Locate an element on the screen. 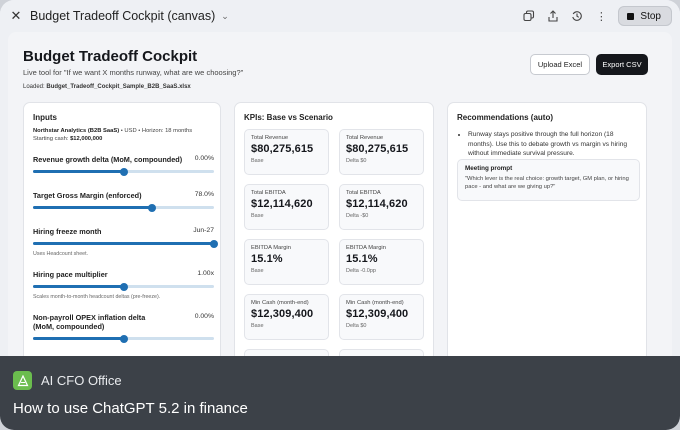 Image resolution: width=680 pixels, height=430 pixels. meeting-prompt-heading: Meeting prompt is located at coordinates (489, 168).